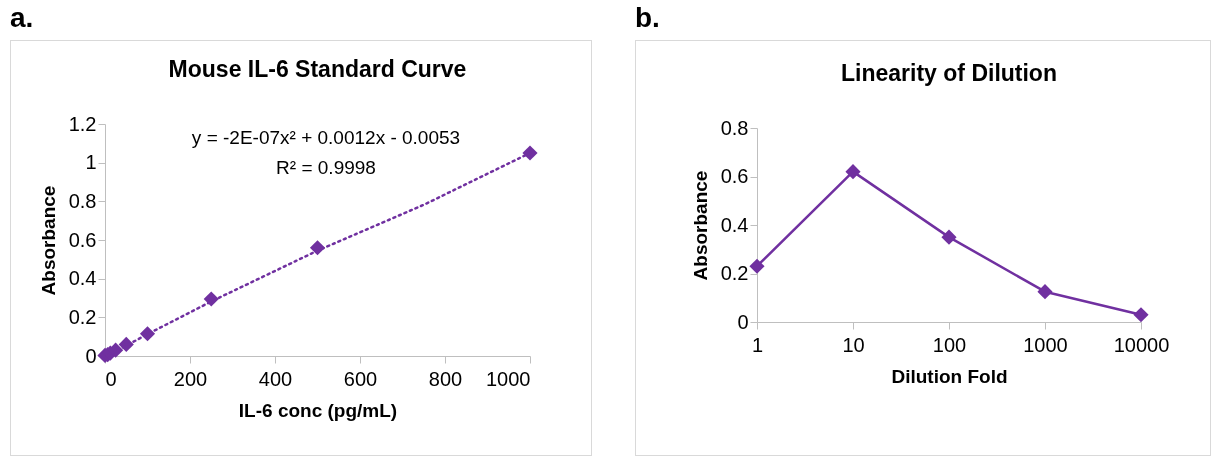 The width and height of the screenshot is (1212, 457). What do you see at coordinates (317, 69) in the screenshot?
I see `chart-title: Mouse IL-6 Standard Curve` at bounding box center [317, 69].